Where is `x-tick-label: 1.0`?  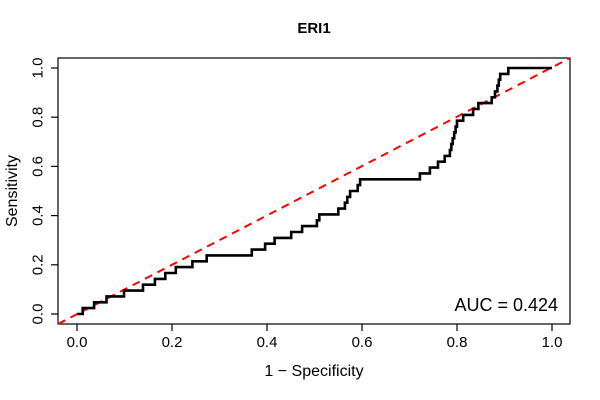 x-tick-label: 1.0 is located at coordinates (552, 342).